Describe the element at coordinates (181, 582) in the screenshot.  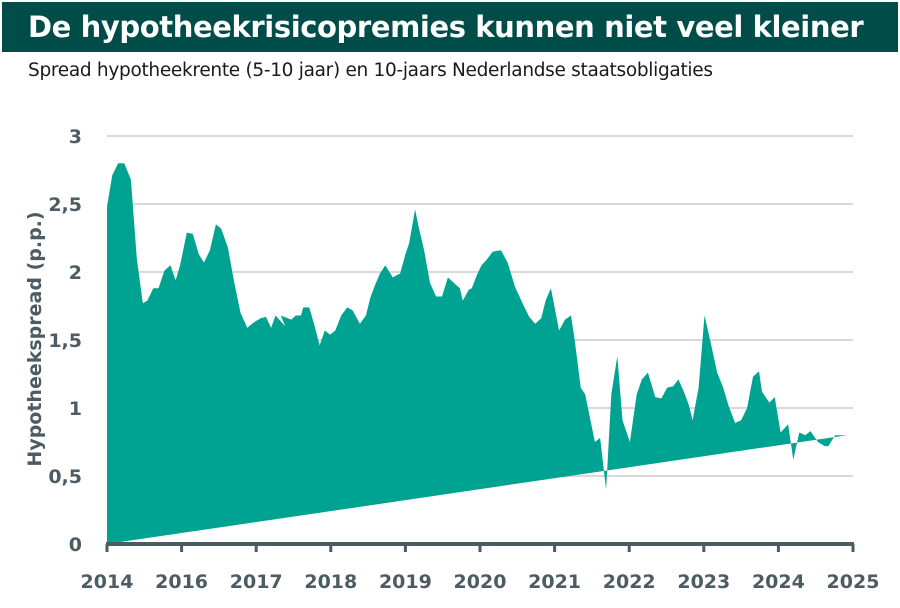
I see `x-tick-label: 2016` at that location.